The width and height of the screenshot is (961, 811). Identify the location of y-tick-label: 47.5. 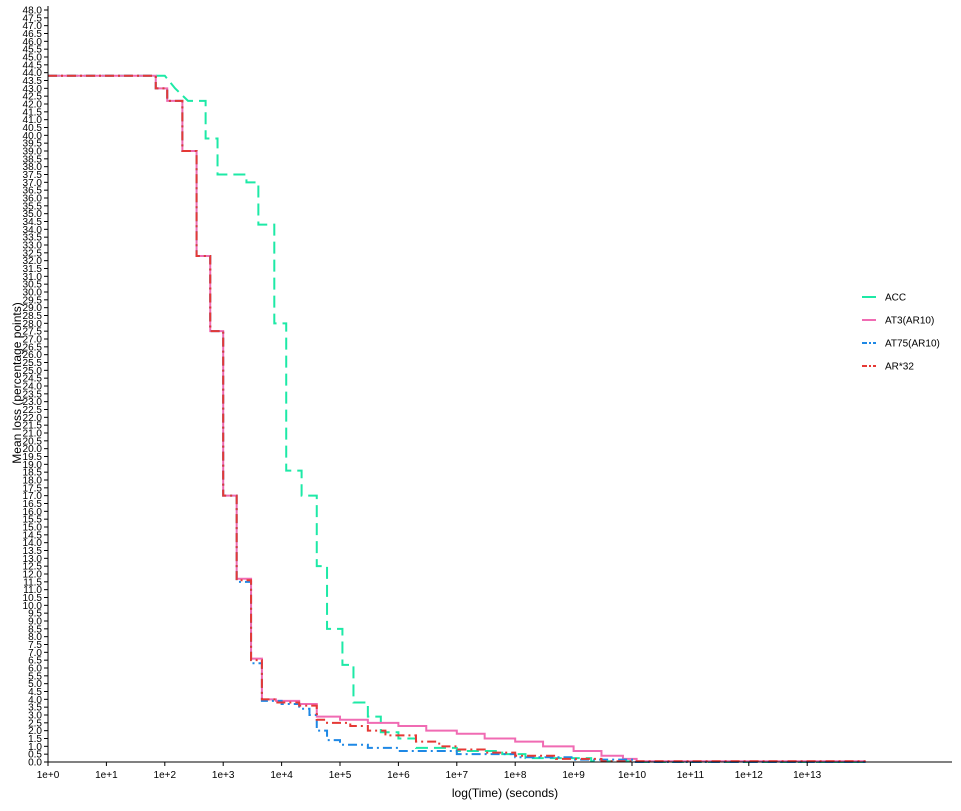
(33, 18).